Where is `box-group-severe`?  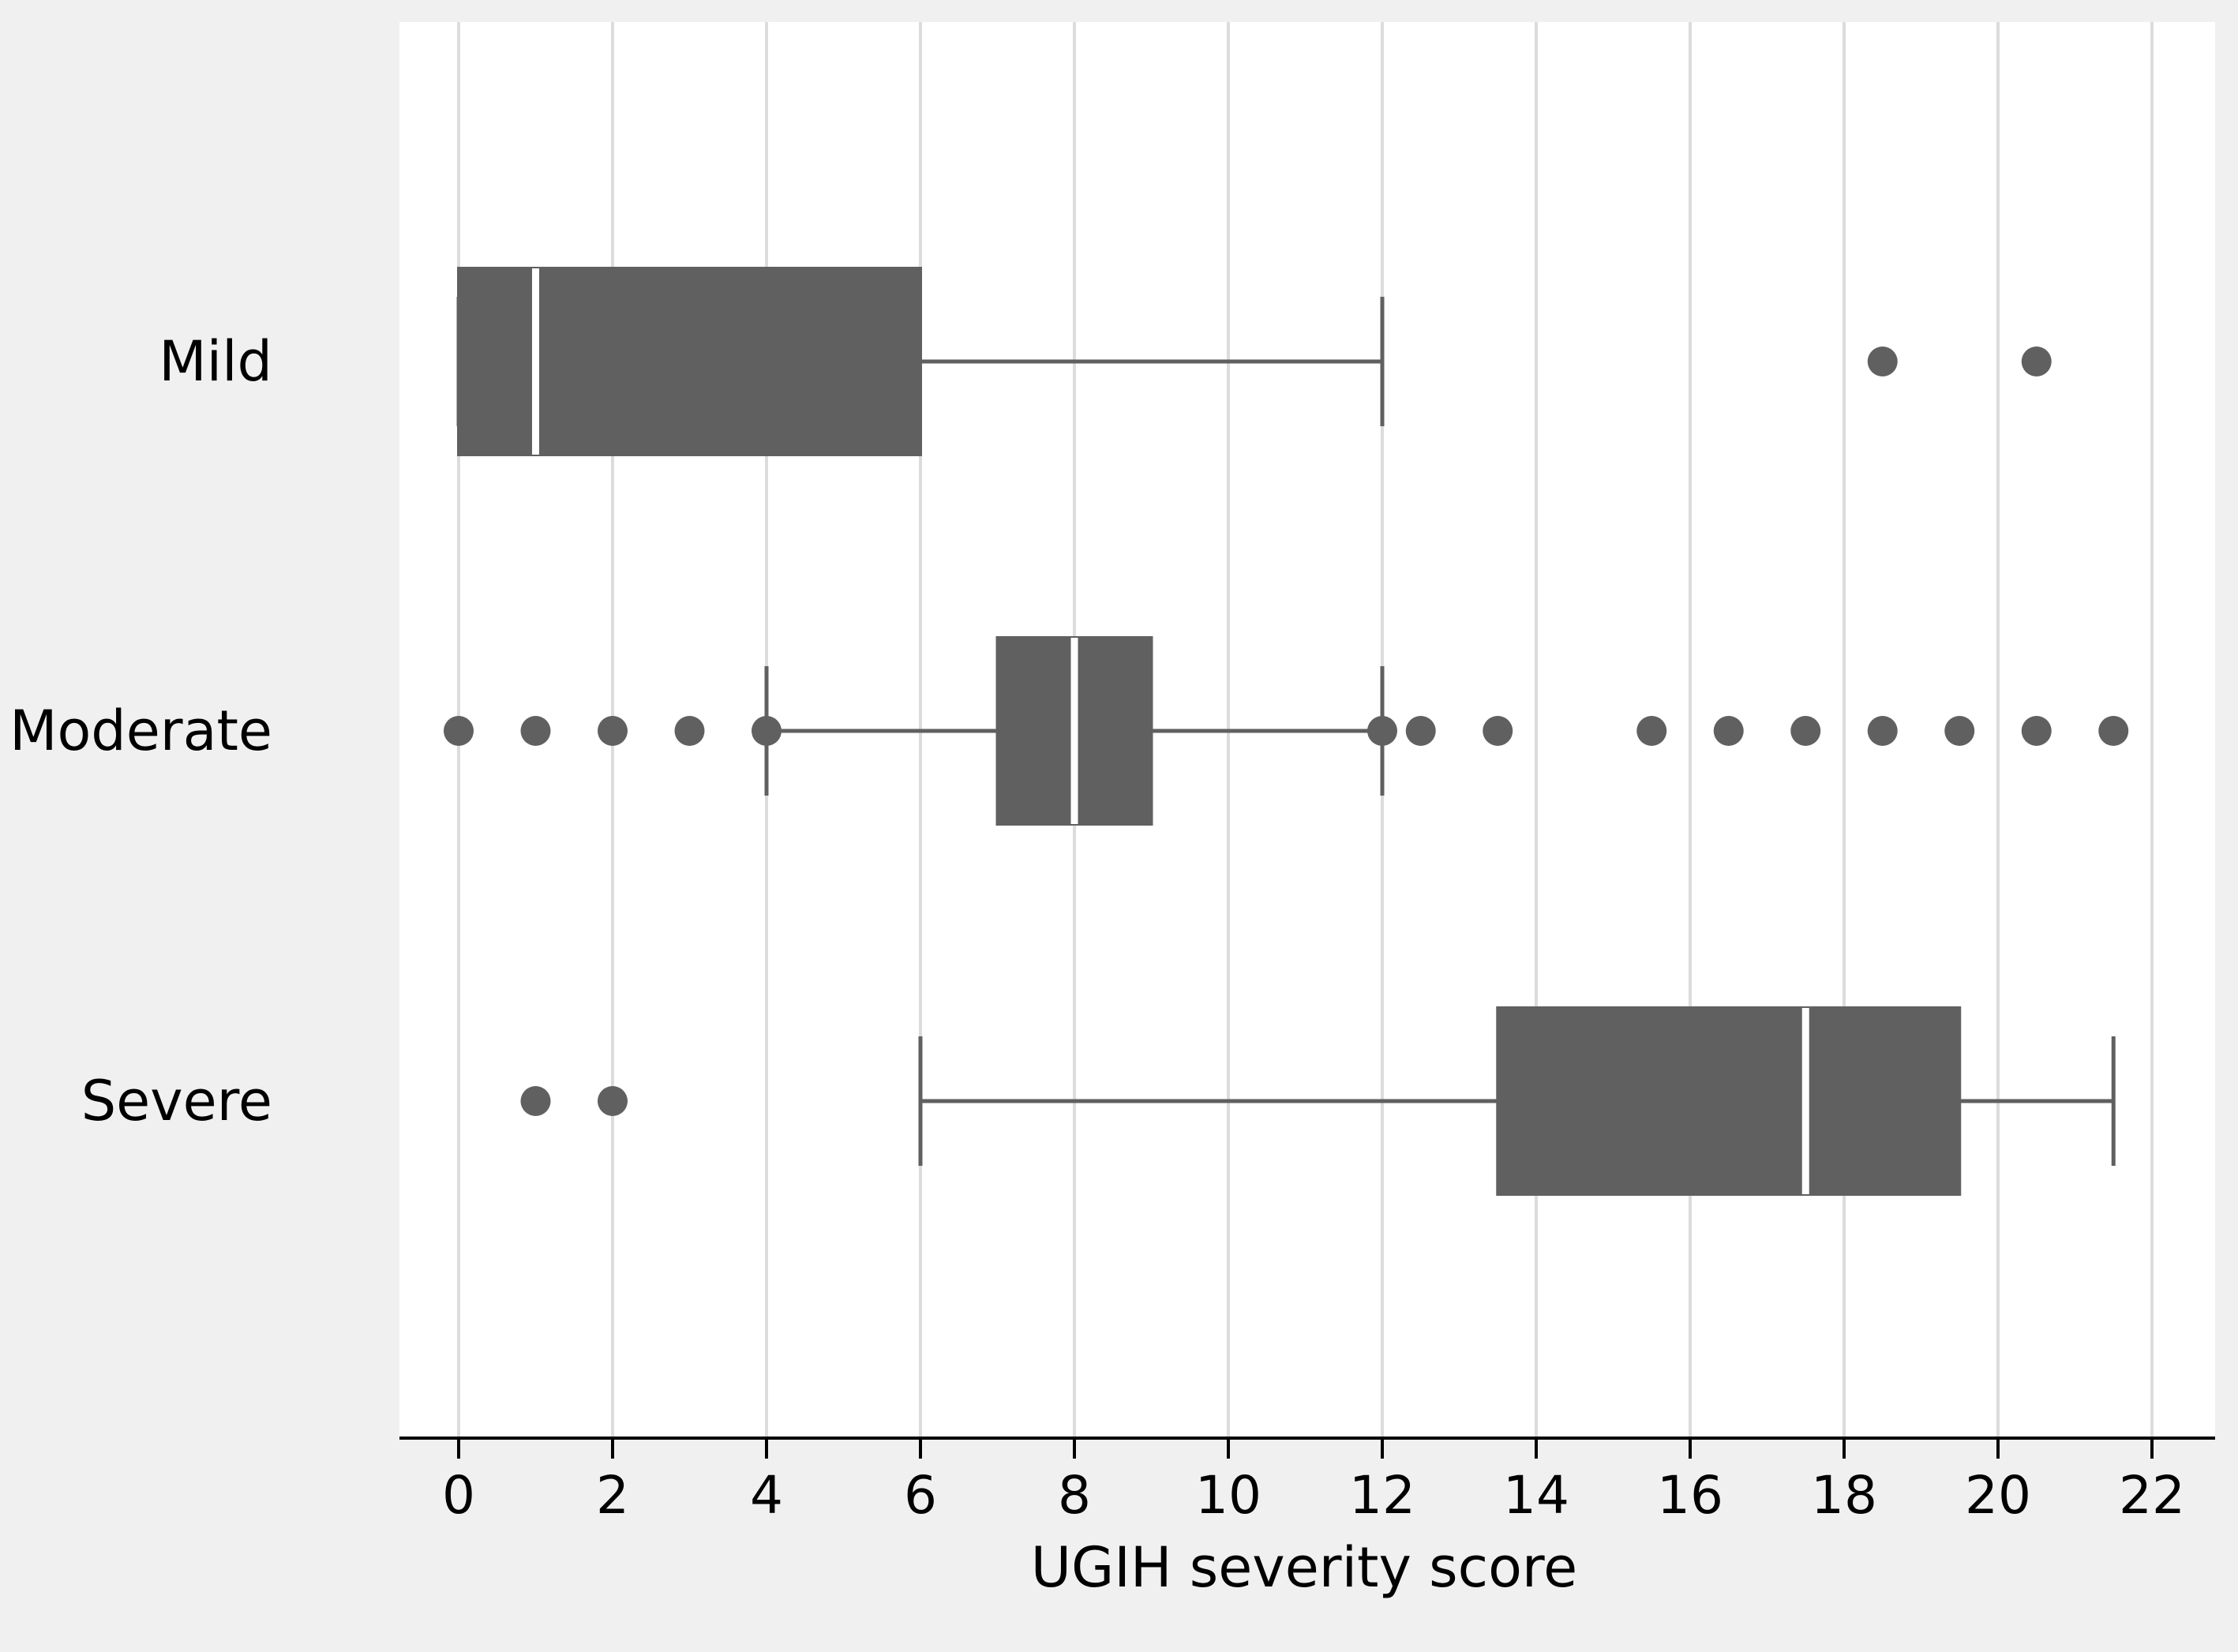 box-group-severe is located at coordinates (1318, 1101).